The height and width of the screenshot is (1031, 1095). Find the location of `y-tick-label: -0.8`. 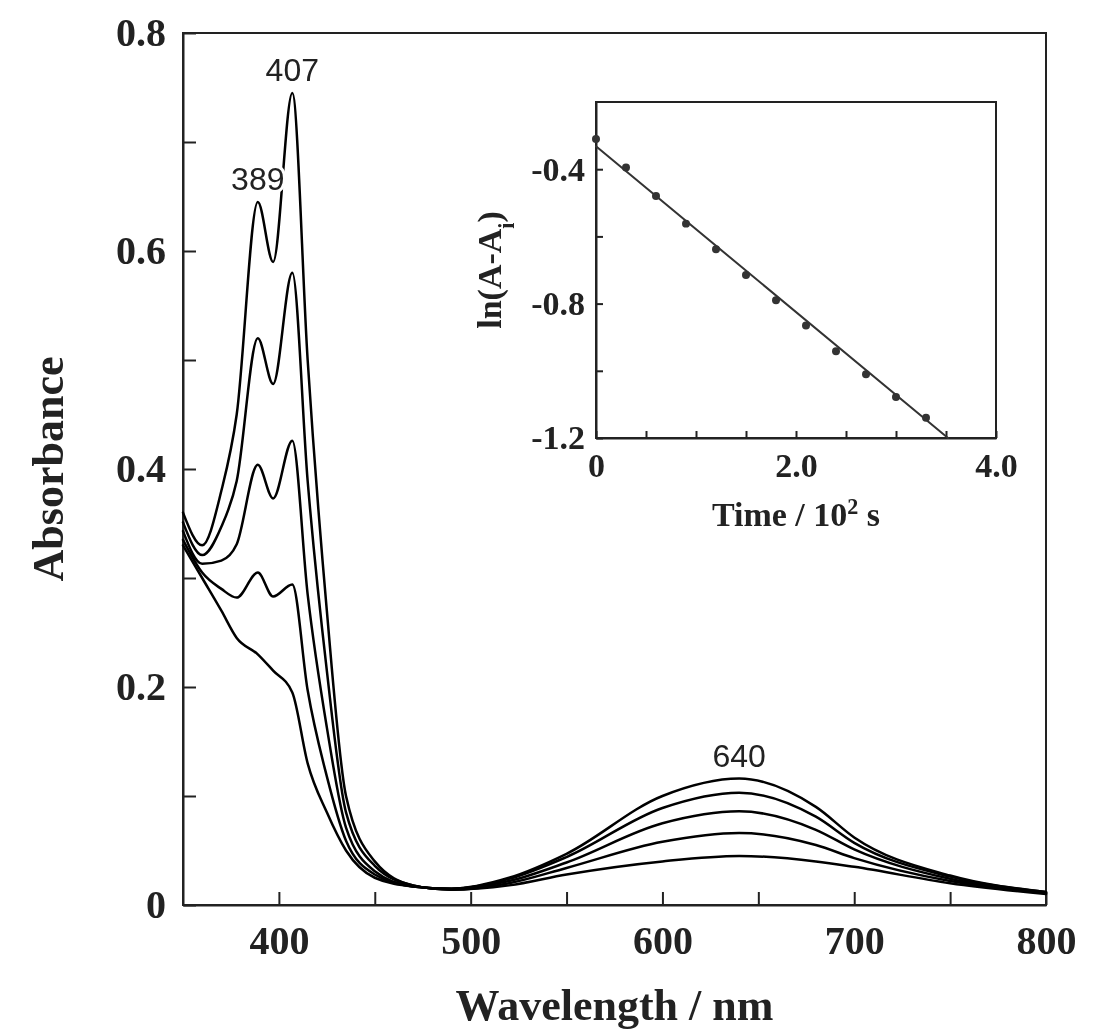

y-tick-label: -0.8 is located at coordinates (558, 303).